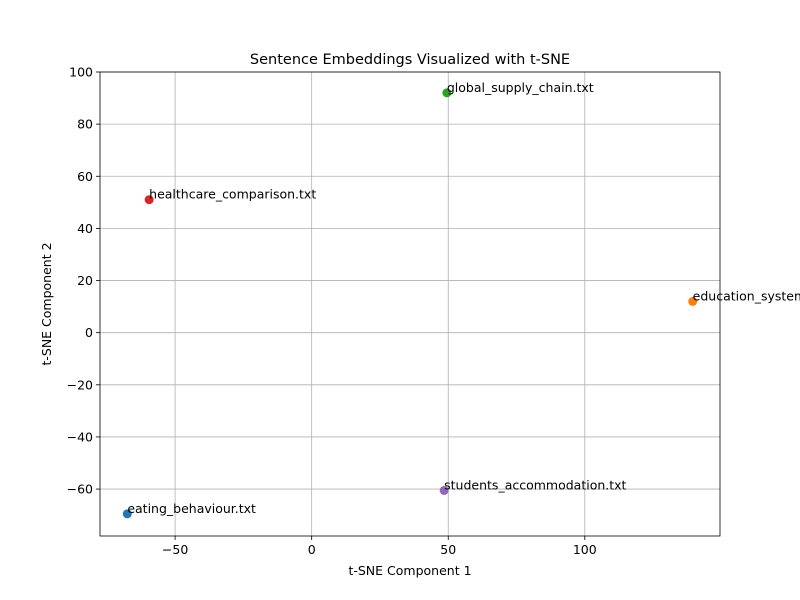 The width and height of the screenshot is (800, 600). I want to click on y-tick-label: −20, so click(80, 384).